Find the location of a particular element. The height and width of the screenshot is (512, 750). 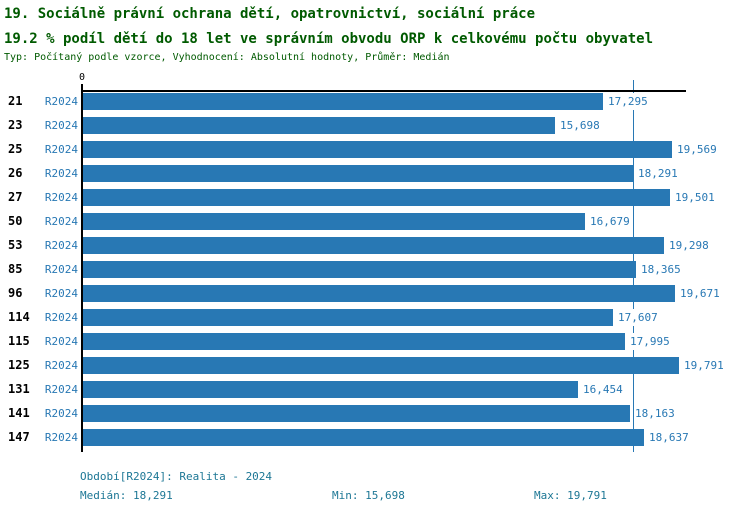

bar-value-label: 18,365 is located at coordinates (661, 269).